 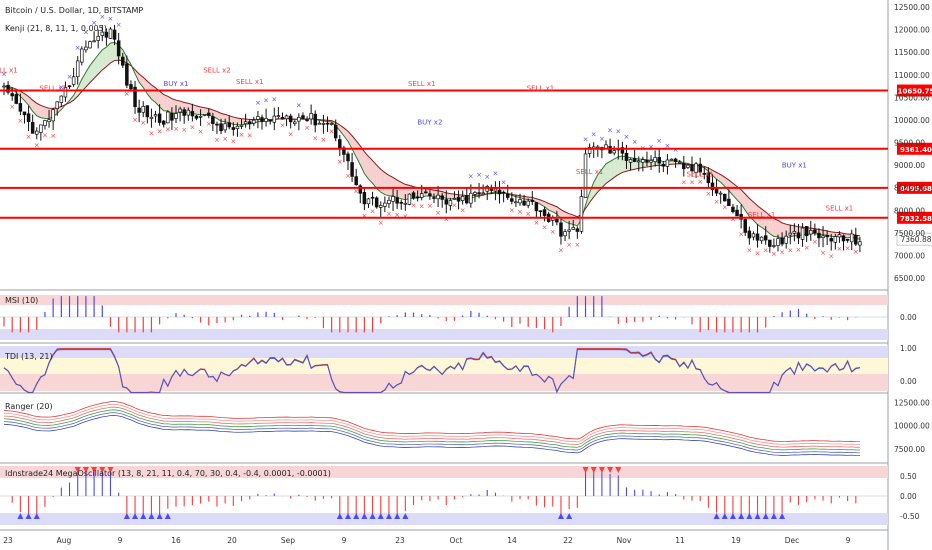 I want to click on date-tick-label: 14, so click(x=512, y=540).